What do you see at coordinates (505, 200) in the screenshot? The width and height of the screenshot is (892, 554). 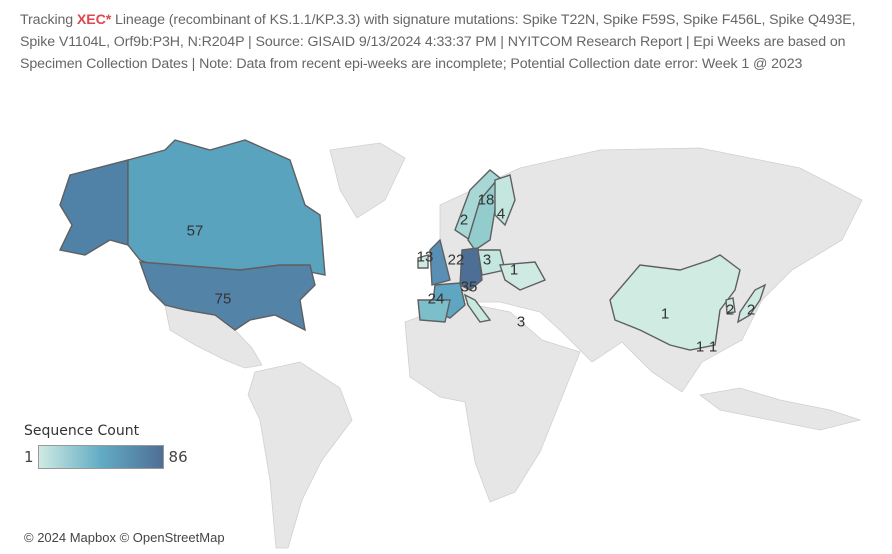 I see `region-finland` at bounding box center [505, 200].